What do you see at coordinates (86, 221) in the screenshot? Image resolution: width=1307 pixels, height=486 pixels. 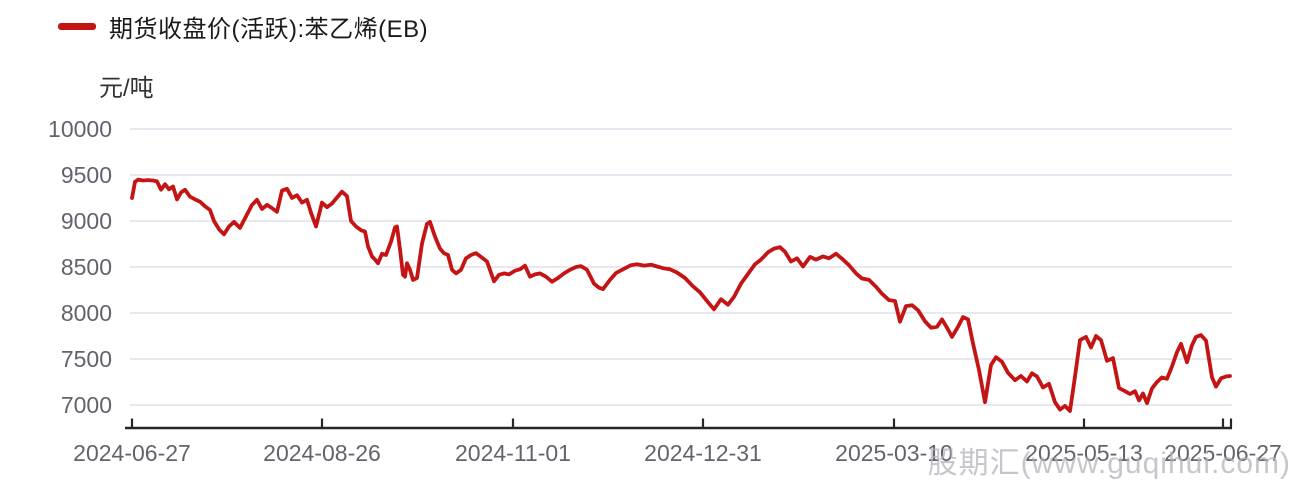 I see `y-tick-label: 9000` at bounding box center [86, 221].